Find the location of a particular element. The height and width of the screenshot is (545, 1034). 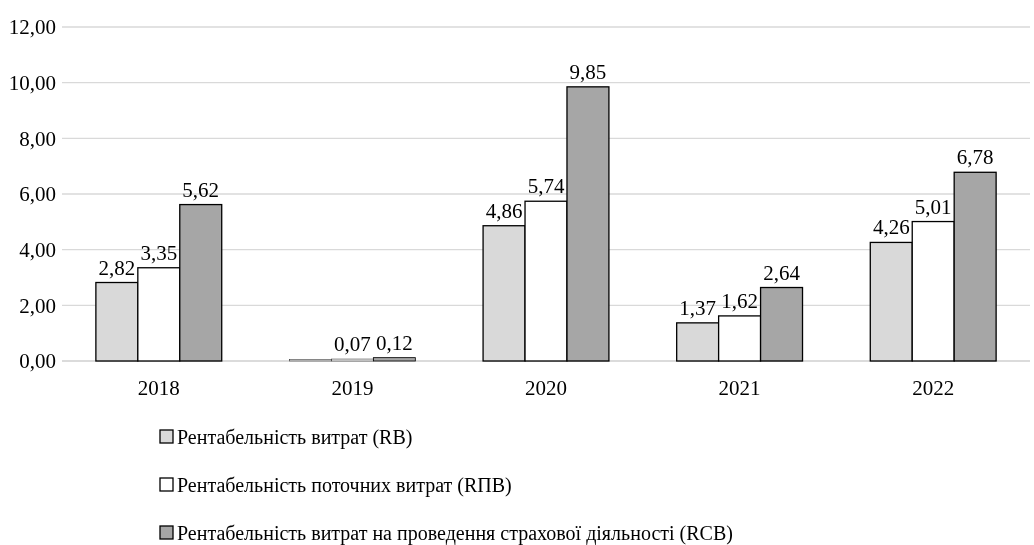

x-tick-label: 2021 is located at coordinates (739, 388).